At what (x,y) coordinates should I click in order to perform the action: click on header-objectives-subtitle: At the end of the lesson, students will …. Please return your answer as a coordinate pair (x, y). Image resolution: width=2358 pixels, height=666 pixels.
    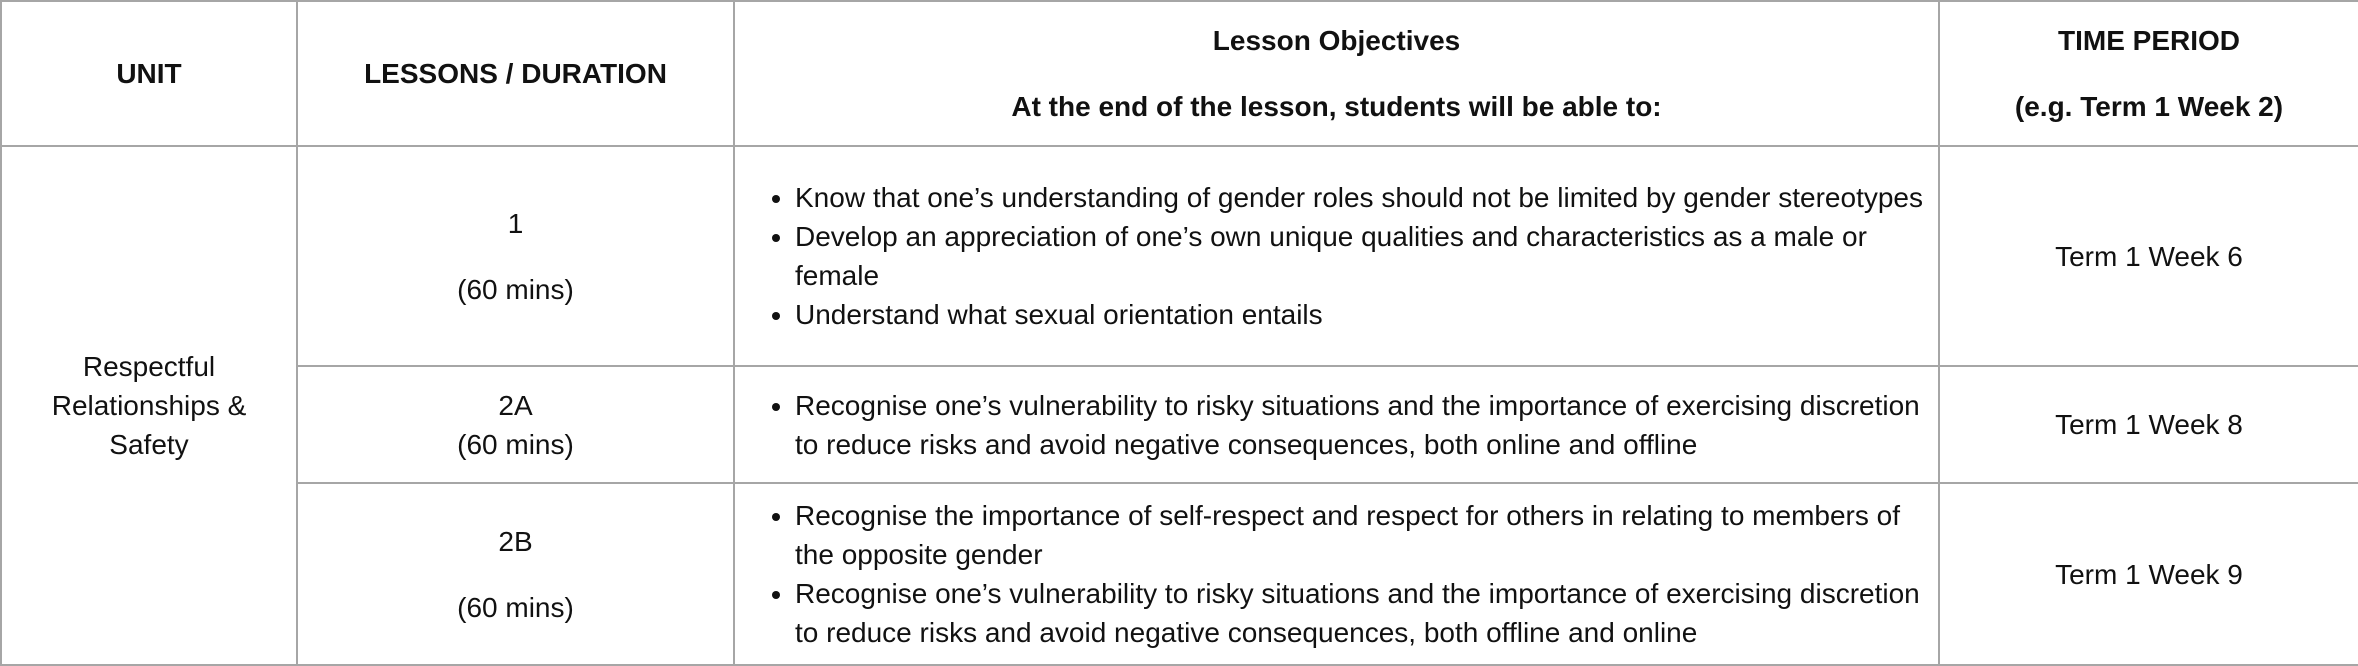
    Looking at the image, I should click on (1336, 106).